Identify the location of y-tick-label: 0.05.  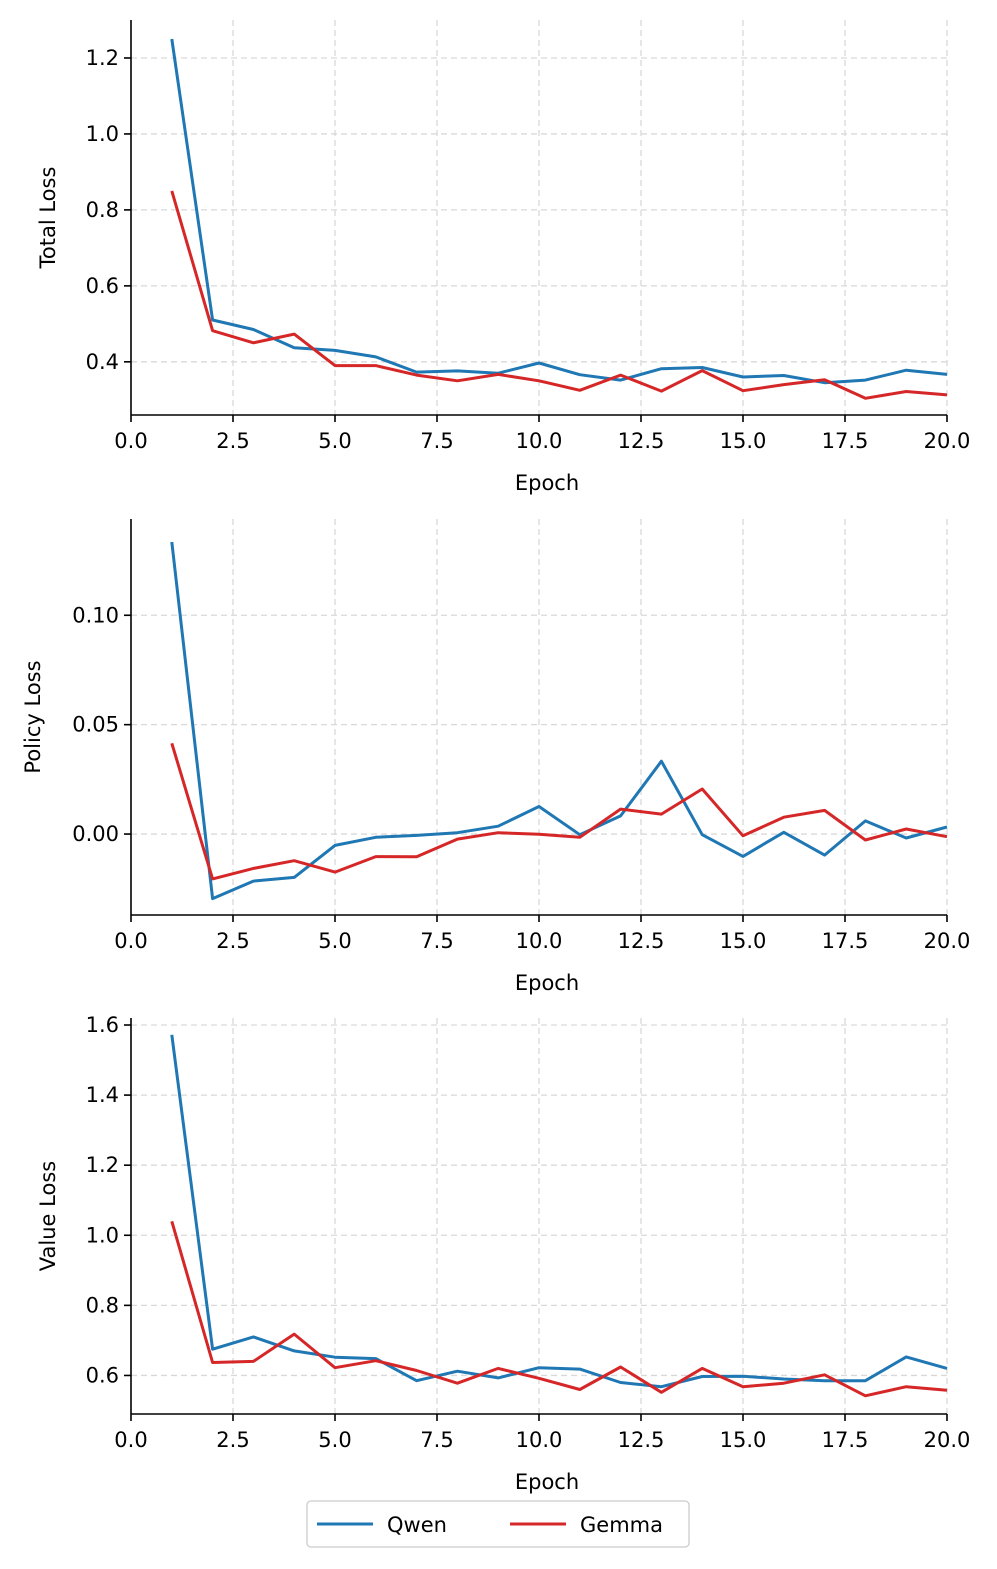
(95, 725).